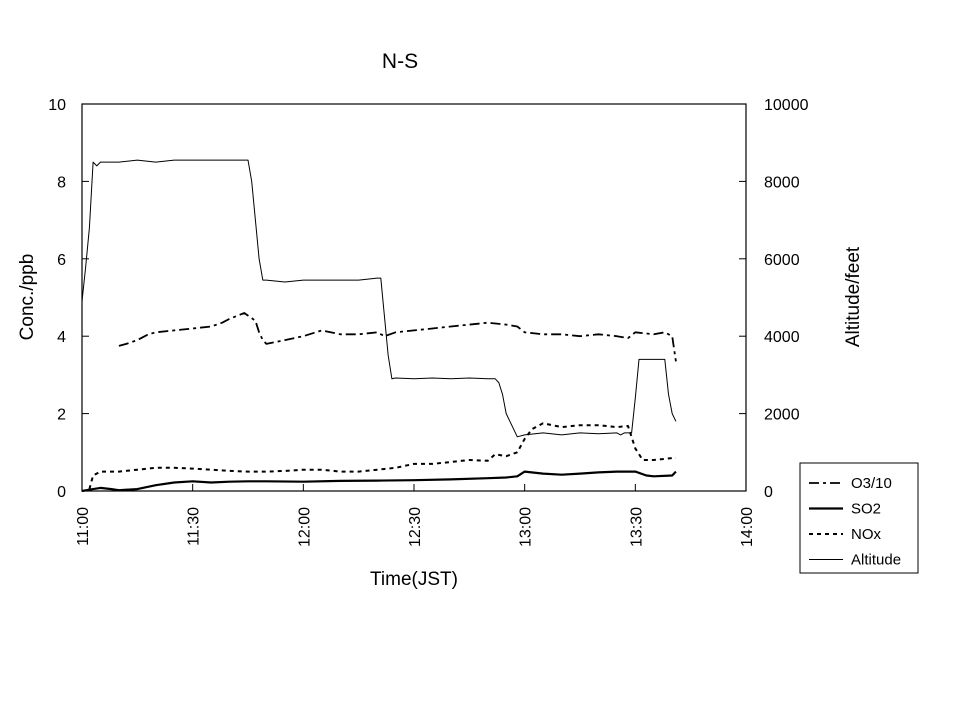 The image size is (970, 703). I want to click on legend-label: NOx, so click(866, 534).